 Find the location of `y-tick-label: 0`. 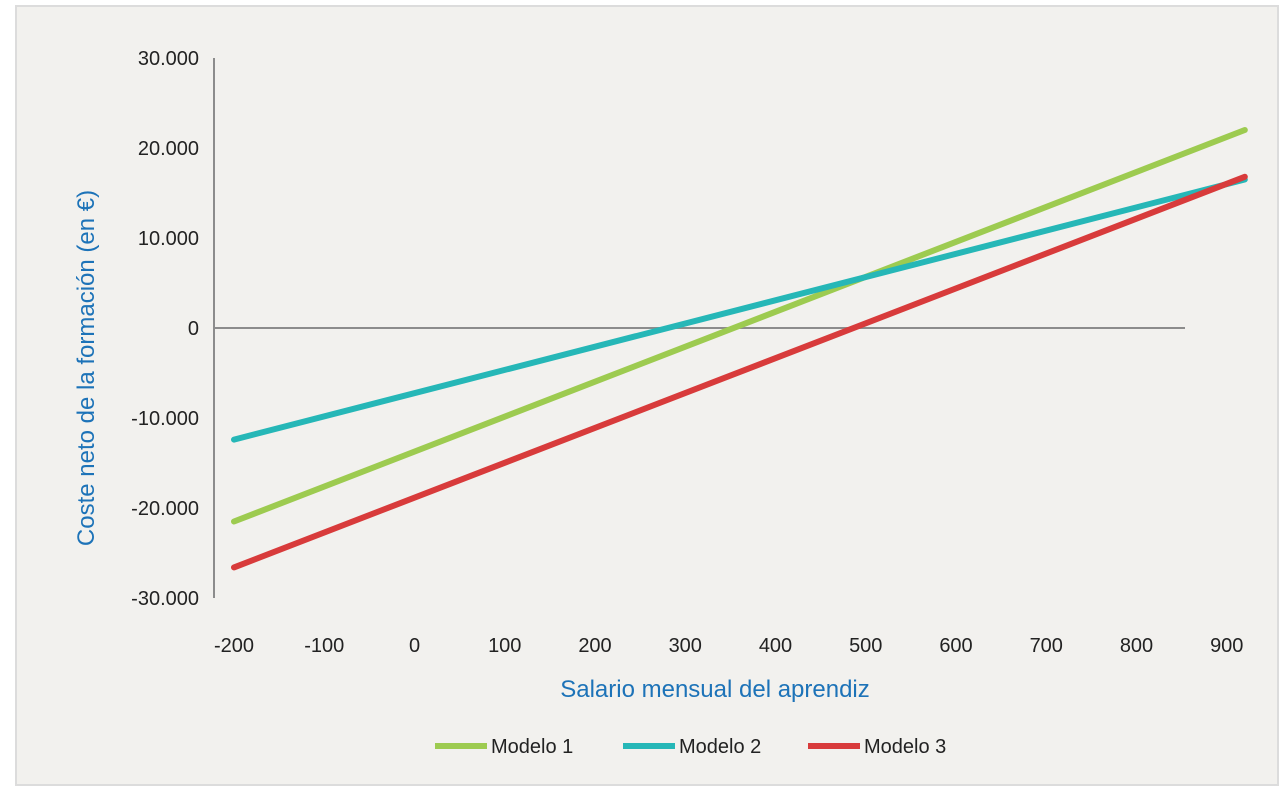

y-tick-label: 0 is located at coordinates (193, 329).